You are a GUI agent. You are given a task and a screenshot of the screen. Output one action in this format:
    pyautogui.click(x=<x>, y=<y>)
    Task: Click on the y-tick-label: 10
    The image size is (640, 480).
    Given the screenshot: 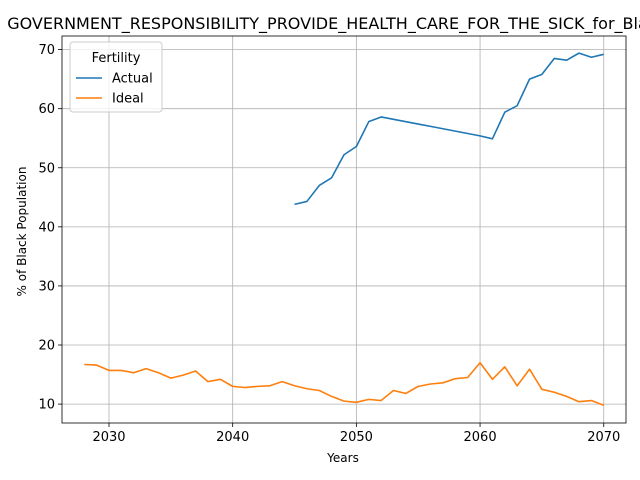 What is the action you would take?
    pyautogui.click(x=46, y=405)
    